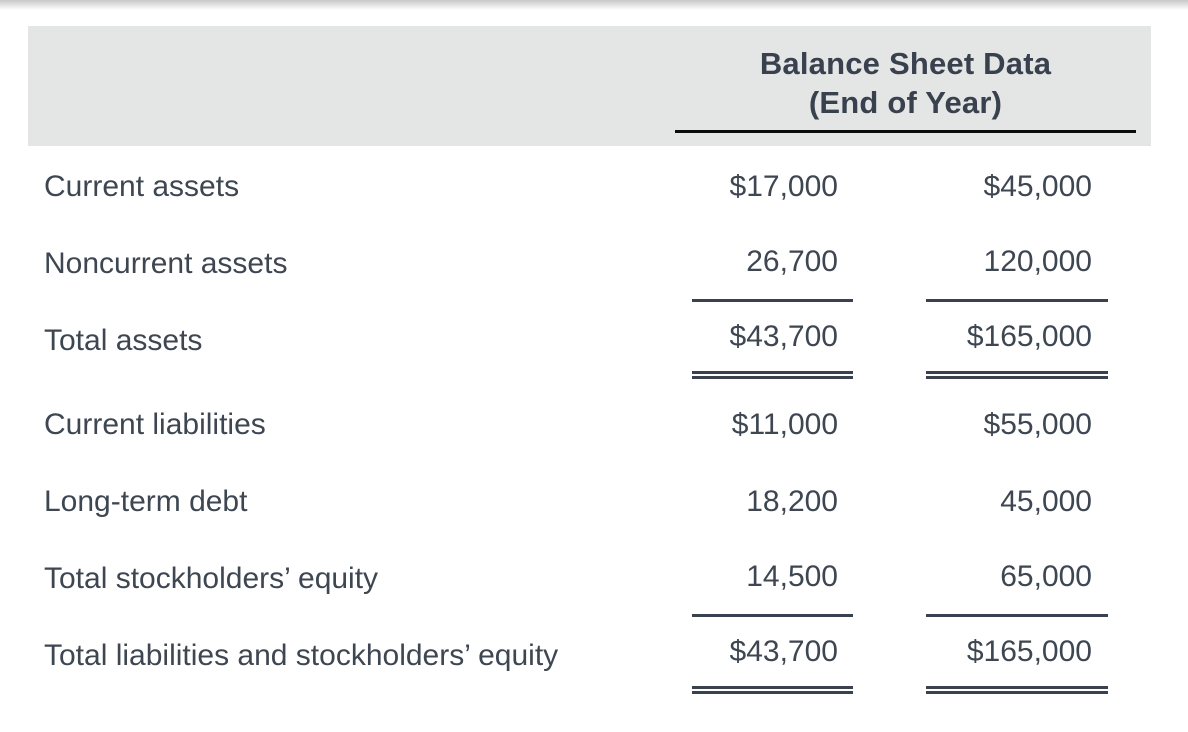 The height and width of the screenshot is (732, 1188). What do you see at coordinates (1037, 424) in the screenshot?
I see `row-value-col2: $55,000` at bounding box center [1037, 424].